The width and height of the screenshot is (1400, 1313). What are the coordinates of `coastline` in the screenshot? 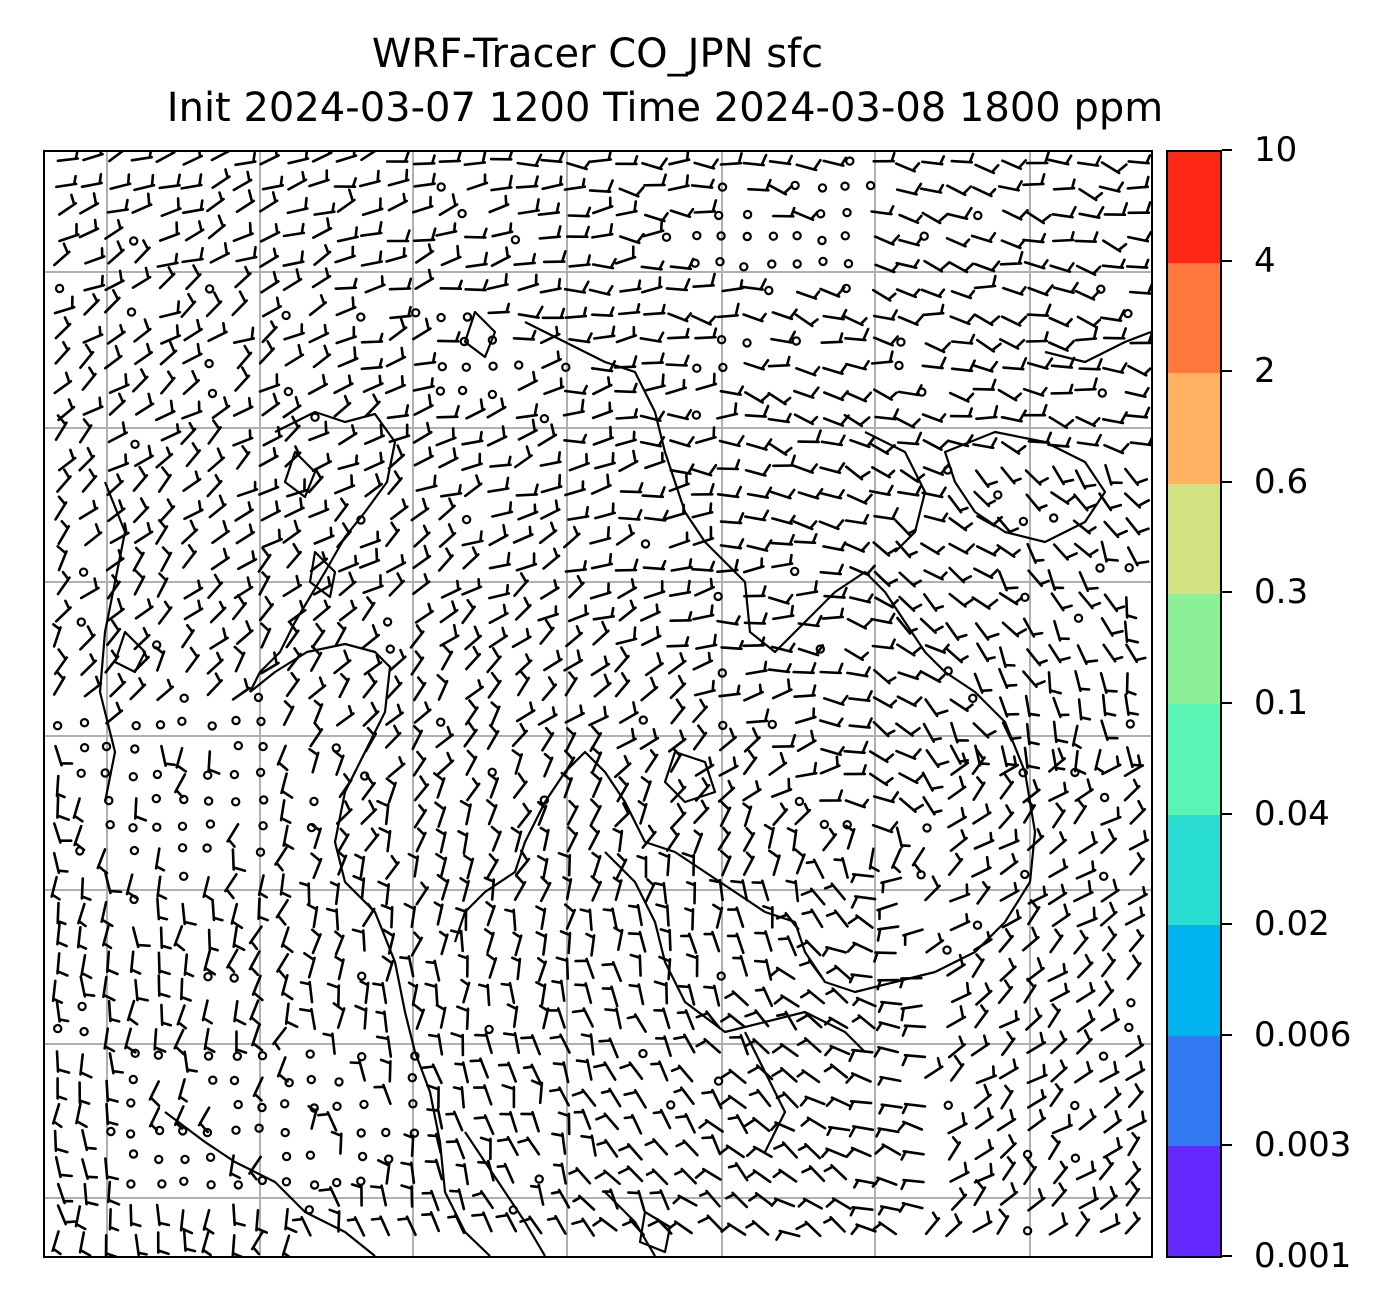 It's located at (370, 949).